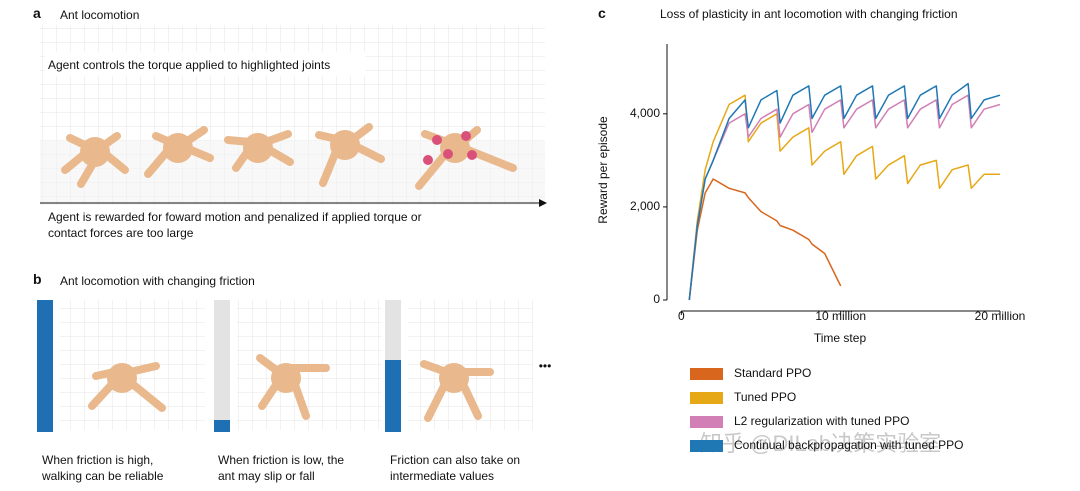 This screenshot has height=491, width=1080. I want to click on watermark: 知乎 @DILab决策实验室, so click(820, 443).